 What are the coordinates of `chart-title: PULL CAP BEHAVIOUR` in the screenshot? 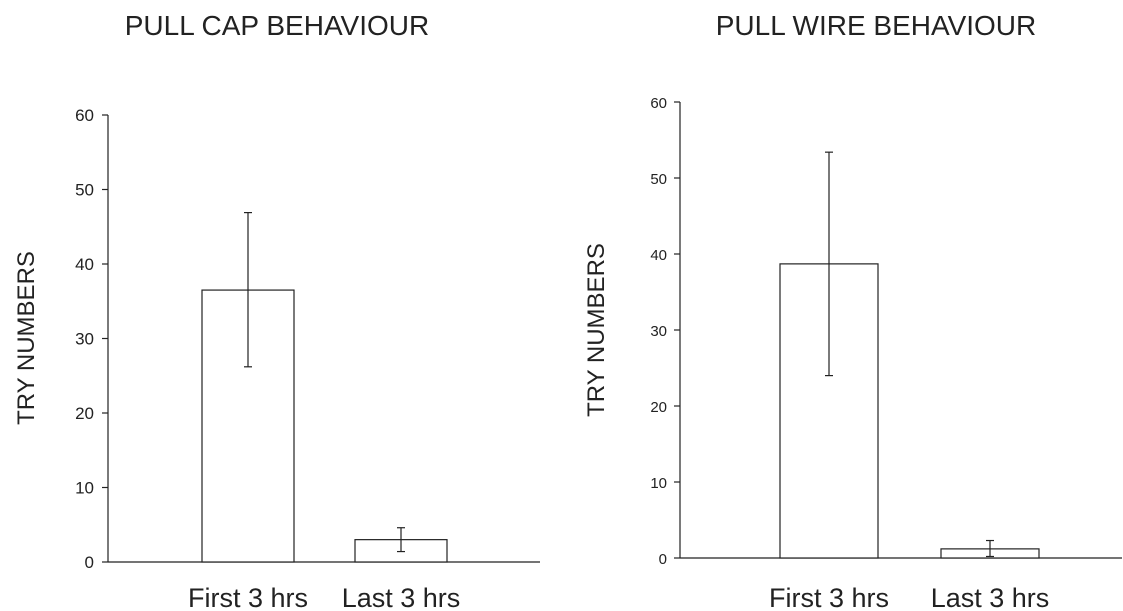 It's located at (277, 25).